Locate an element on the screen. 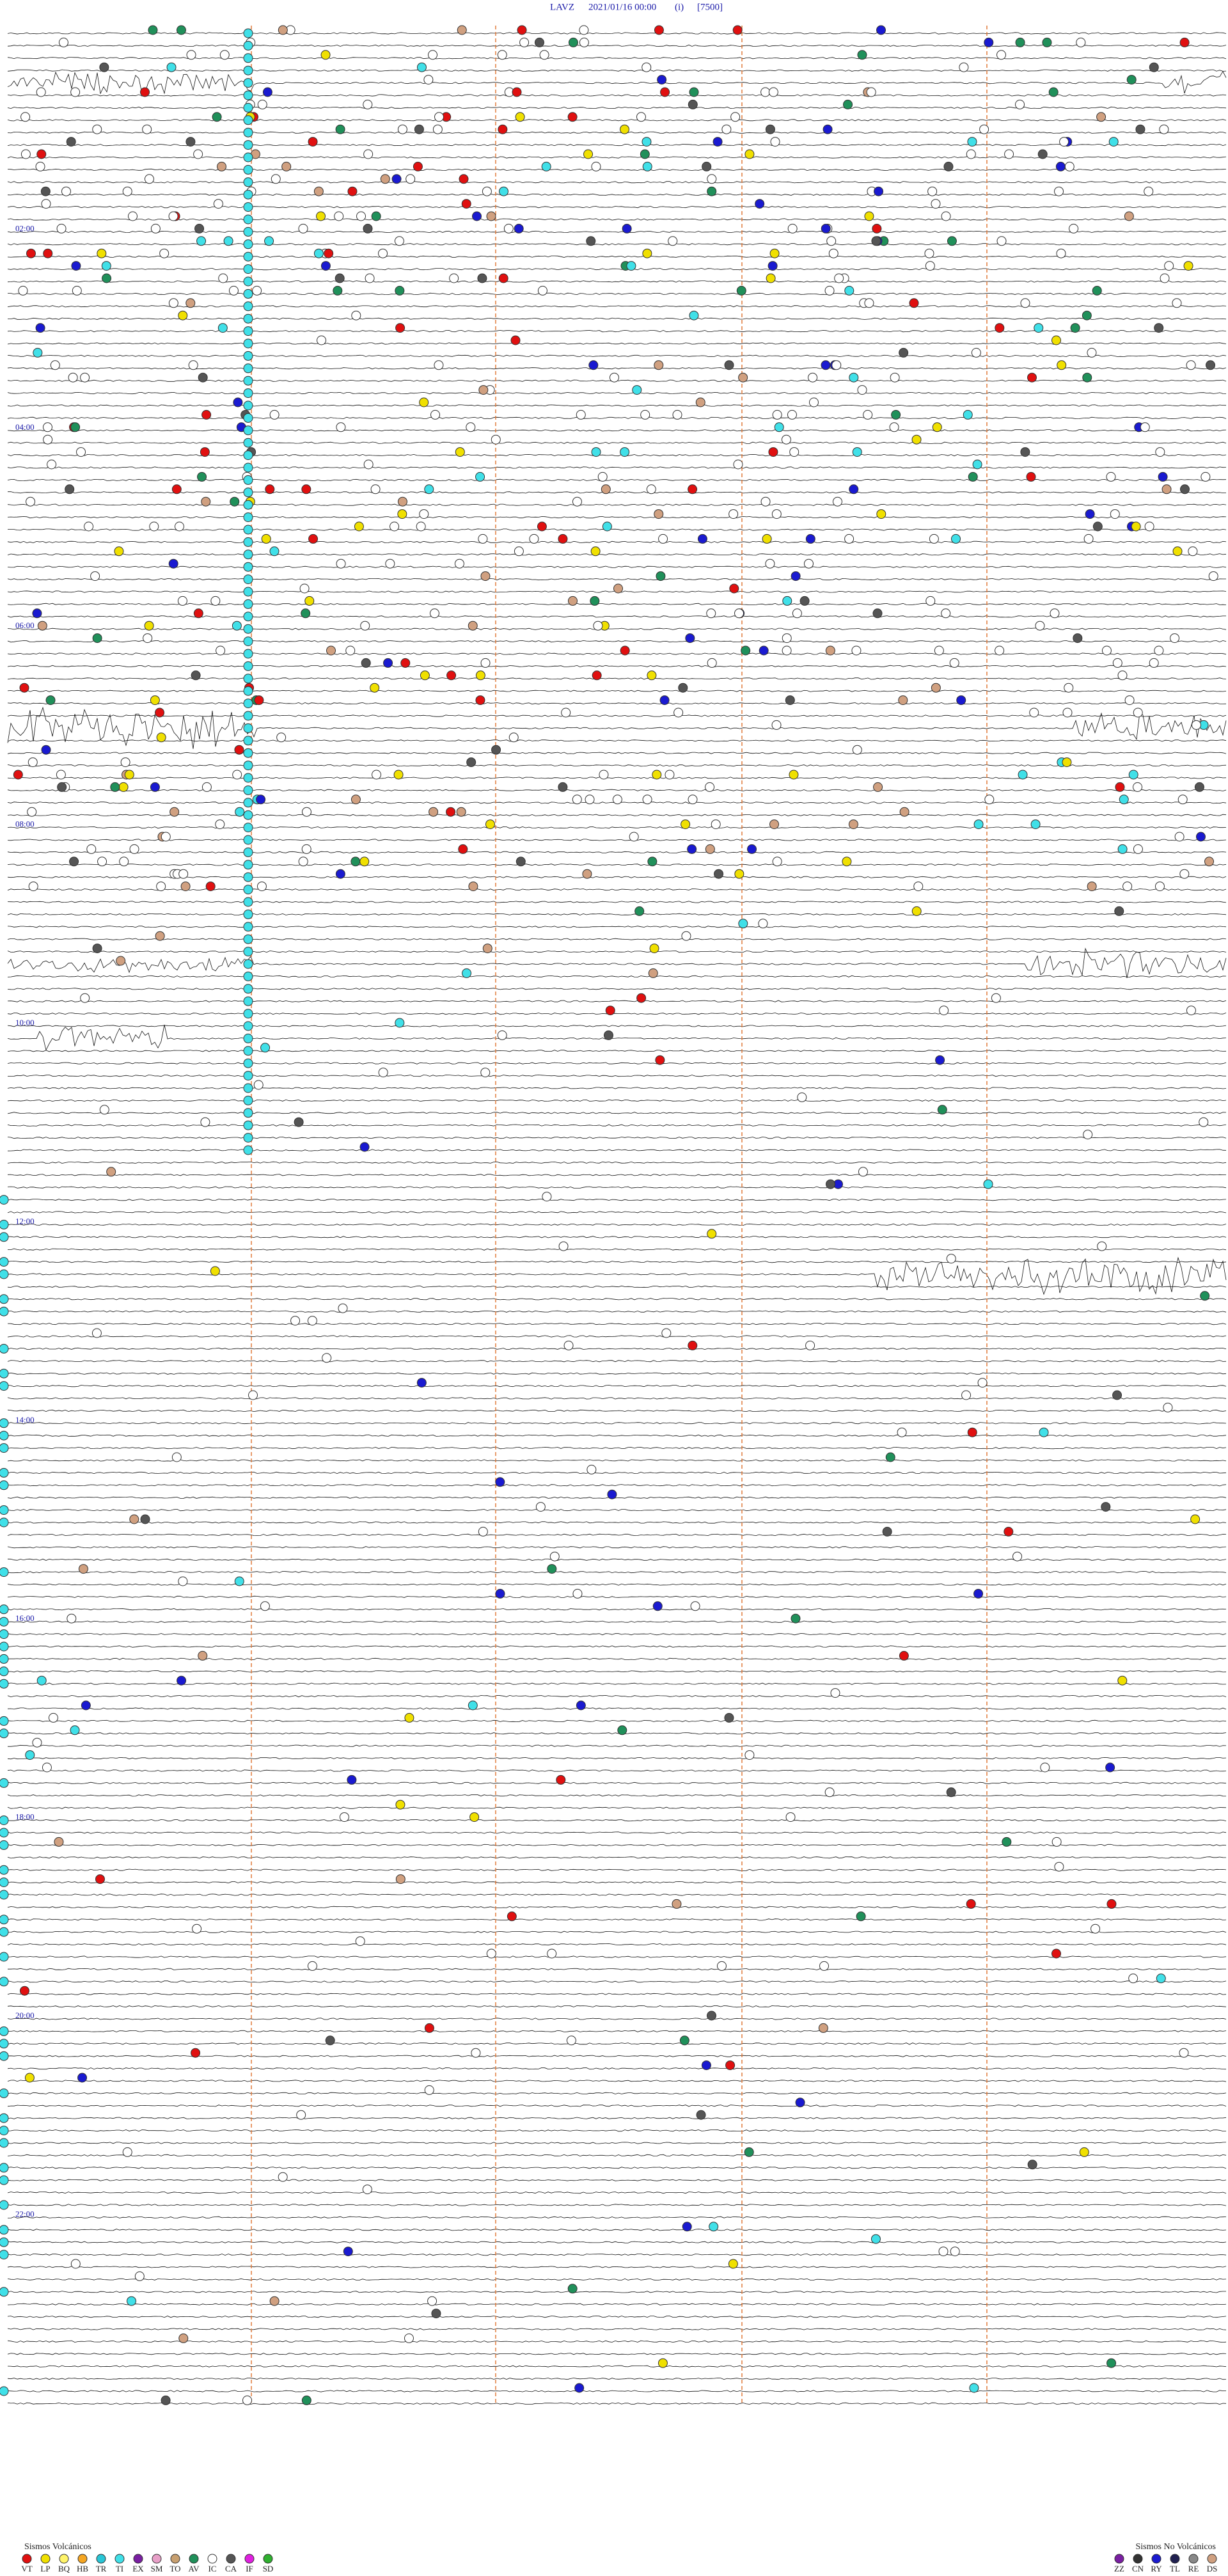  legend-code: SD is located at coordinates (268, 2568).